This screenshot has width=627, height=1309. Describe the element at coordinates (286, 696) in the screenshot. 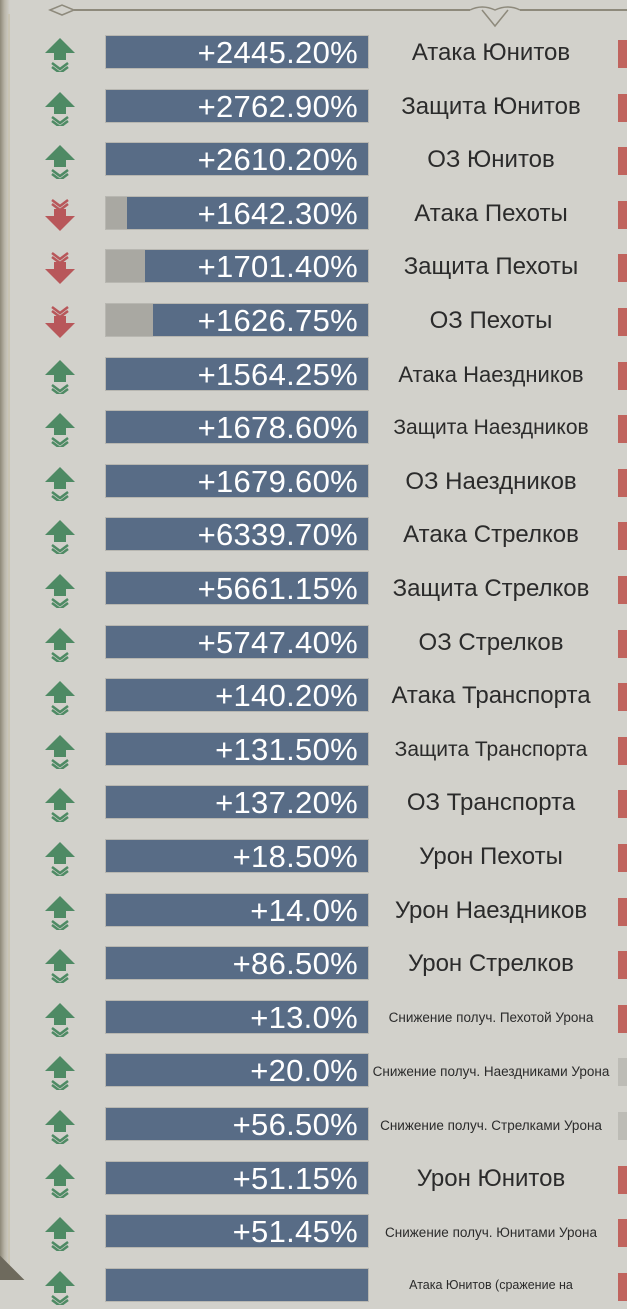

I see `stat-value: +140.20%` at that location.